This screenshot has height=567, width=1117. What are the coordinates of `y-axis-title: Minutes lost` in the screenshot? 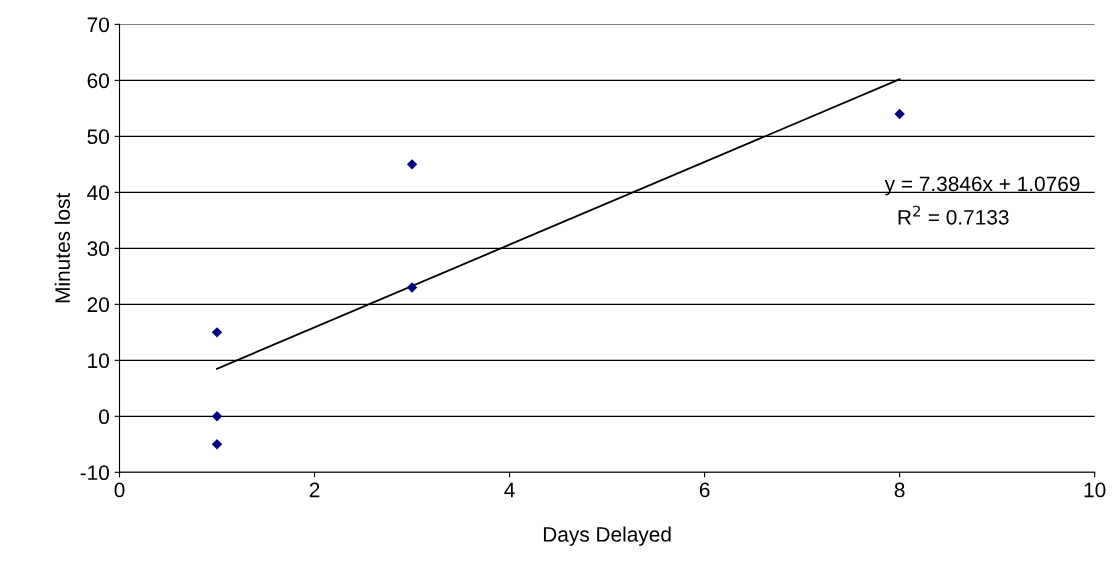 It's located at (62, 247).